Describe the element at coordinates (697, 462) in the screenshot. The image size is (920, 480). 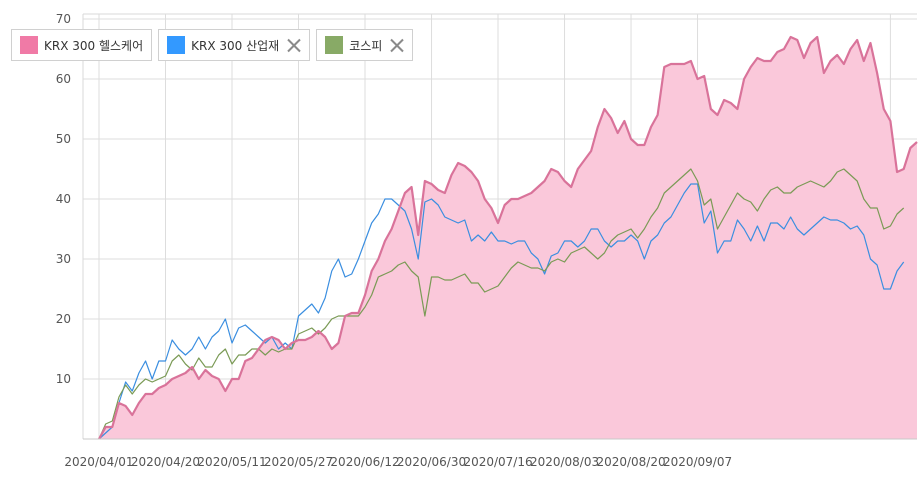
I see `x-tick-label: 2020/09/07` at that location.